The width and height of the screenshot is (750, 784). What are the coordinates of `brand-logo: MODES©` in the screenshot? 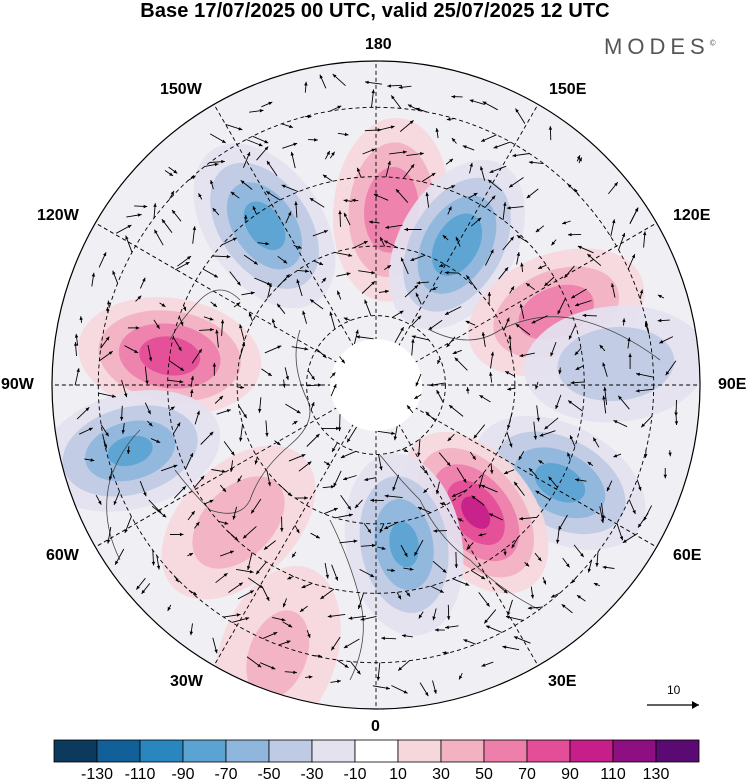 It's located at (660, 47).